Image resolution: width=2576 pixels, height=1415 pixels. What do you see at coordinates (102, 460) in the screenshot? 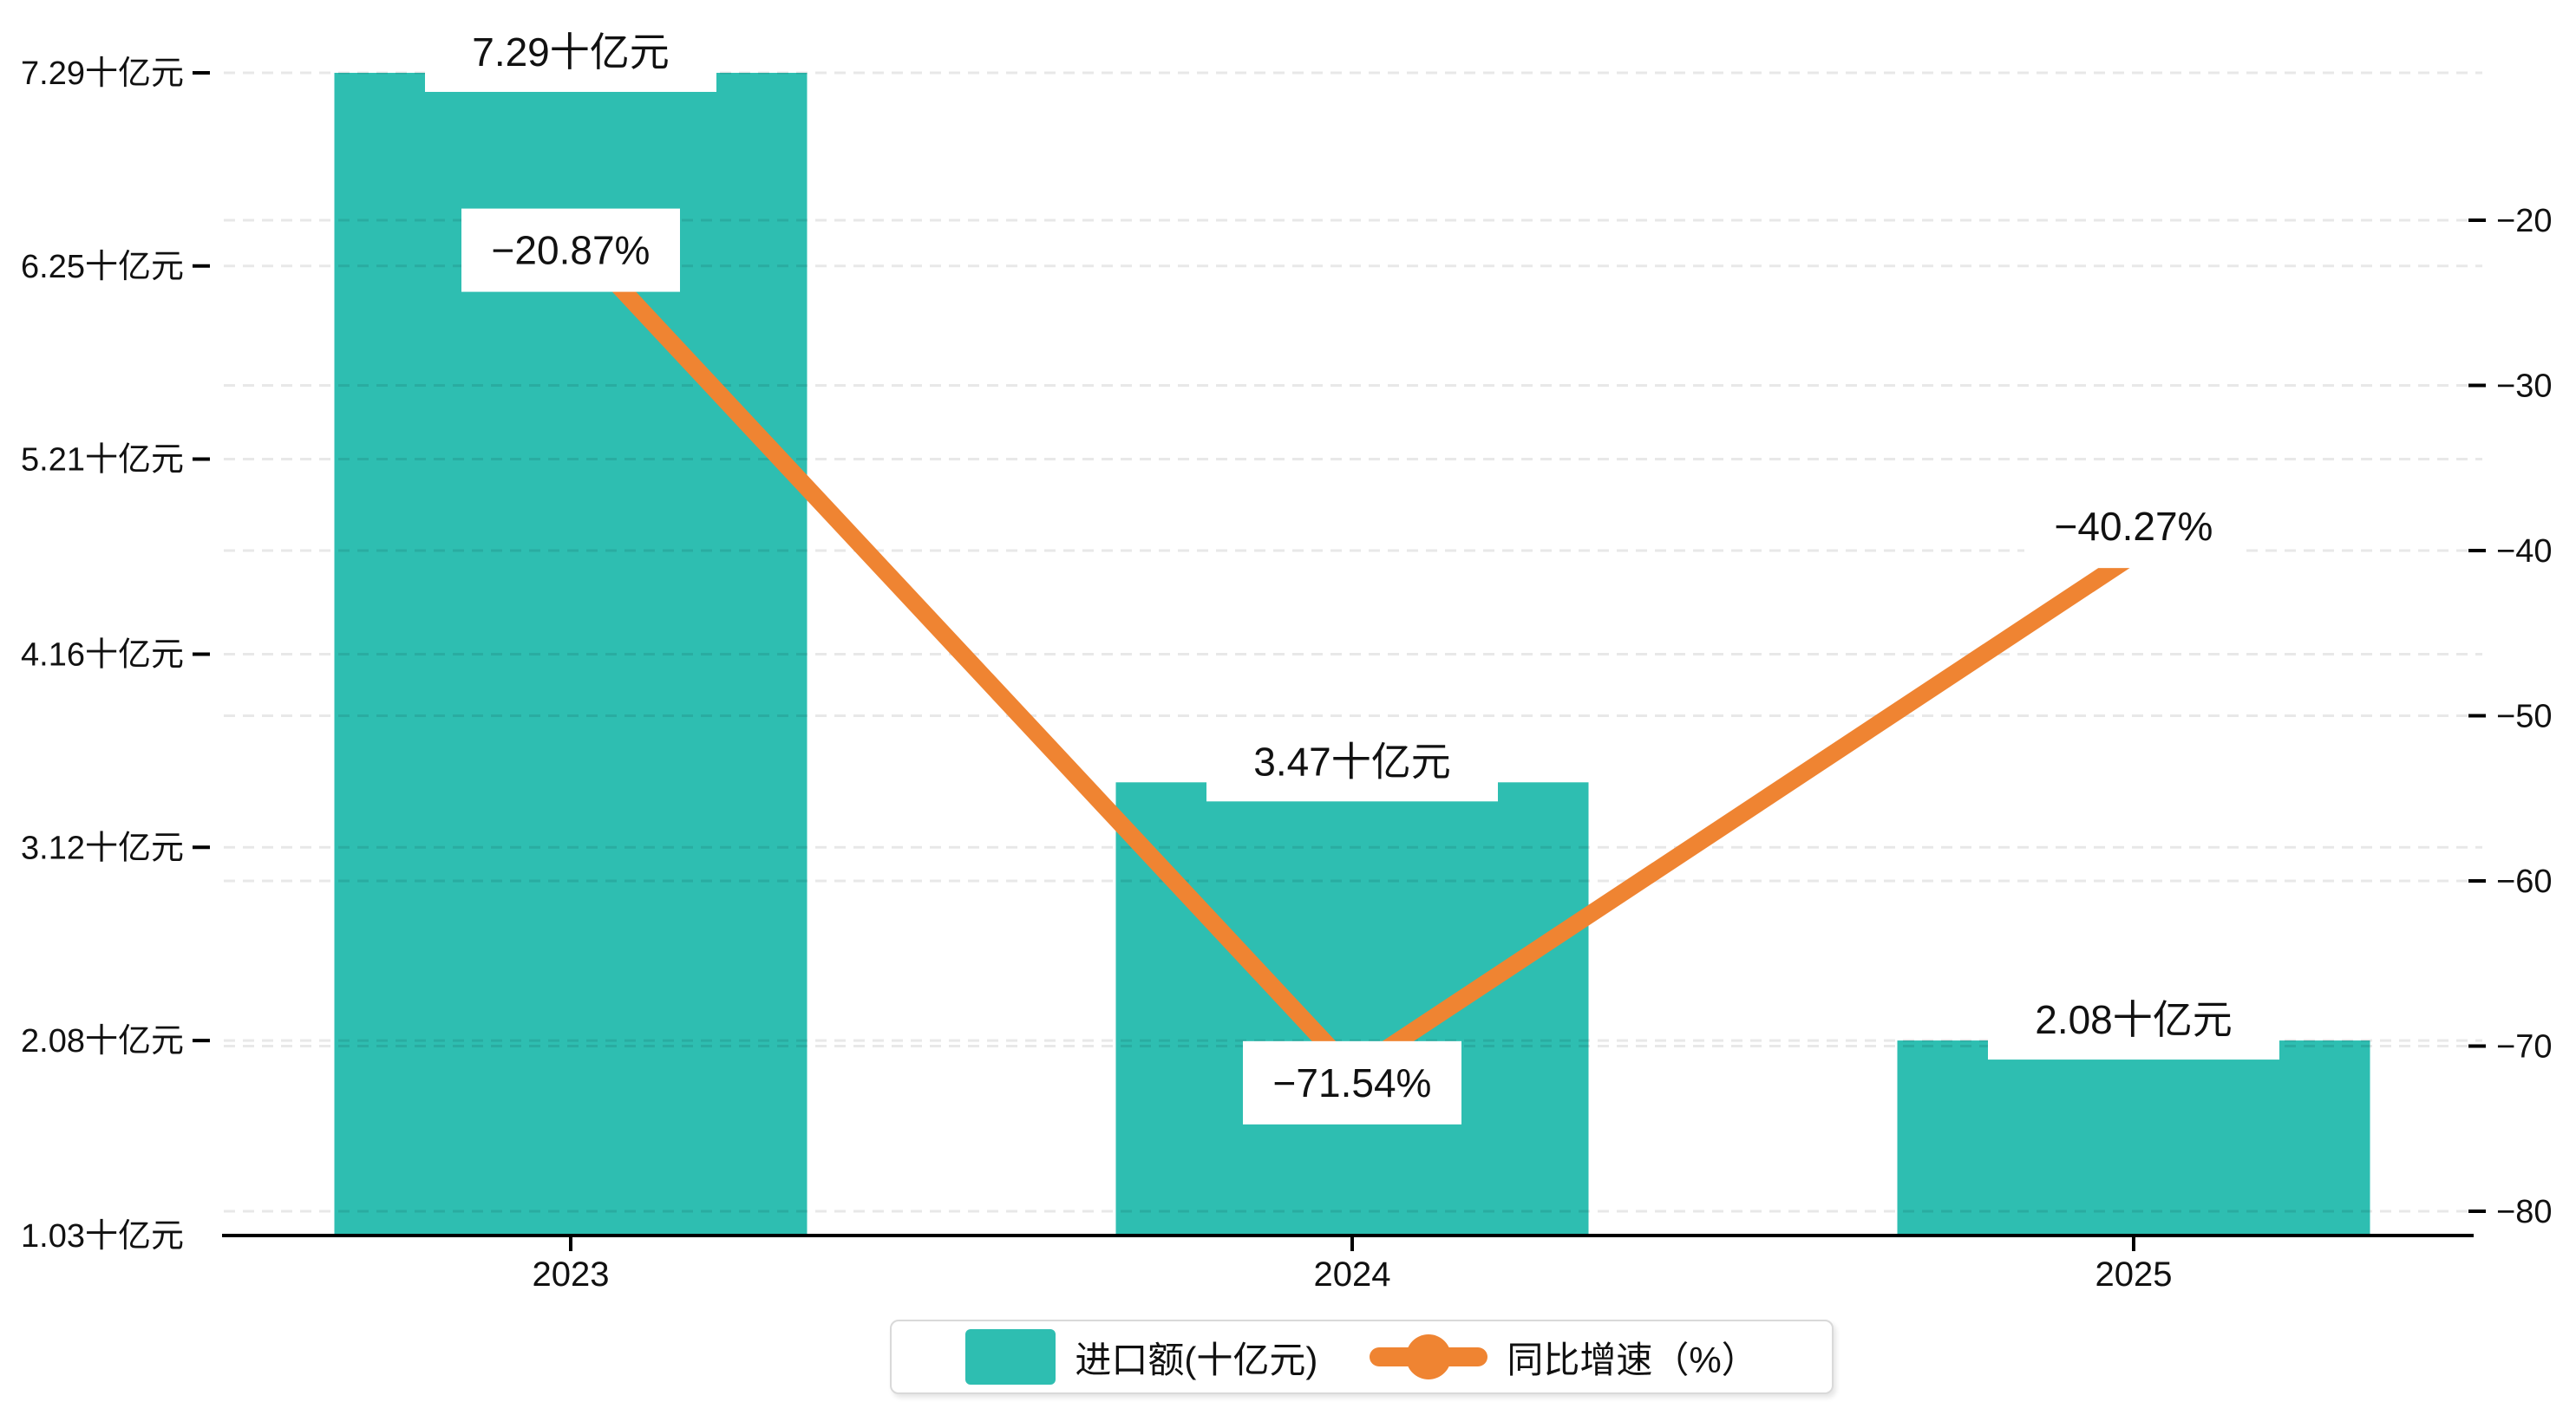
I see `left-axis-tick-label: 5.21十亿元` at bounding box center [102, 460].